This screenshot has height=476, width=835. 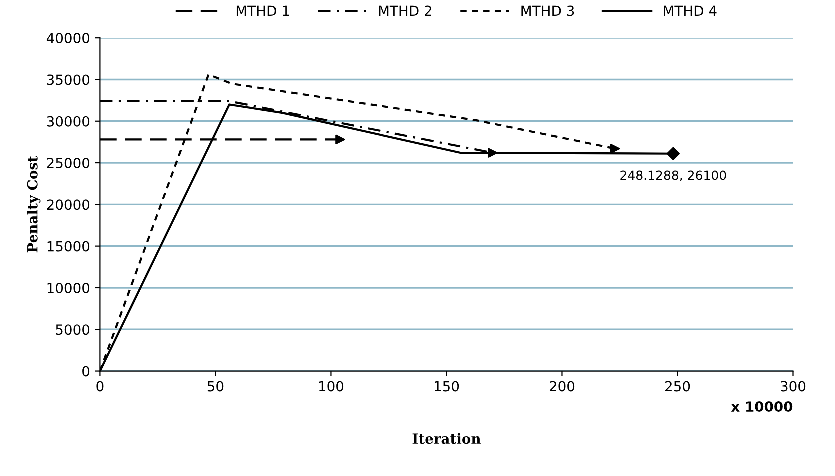 What do you see at coordinates (405, 11) in the screenshot?
I see `legend-label: MTHD 2` at bounding box center [405, 11].